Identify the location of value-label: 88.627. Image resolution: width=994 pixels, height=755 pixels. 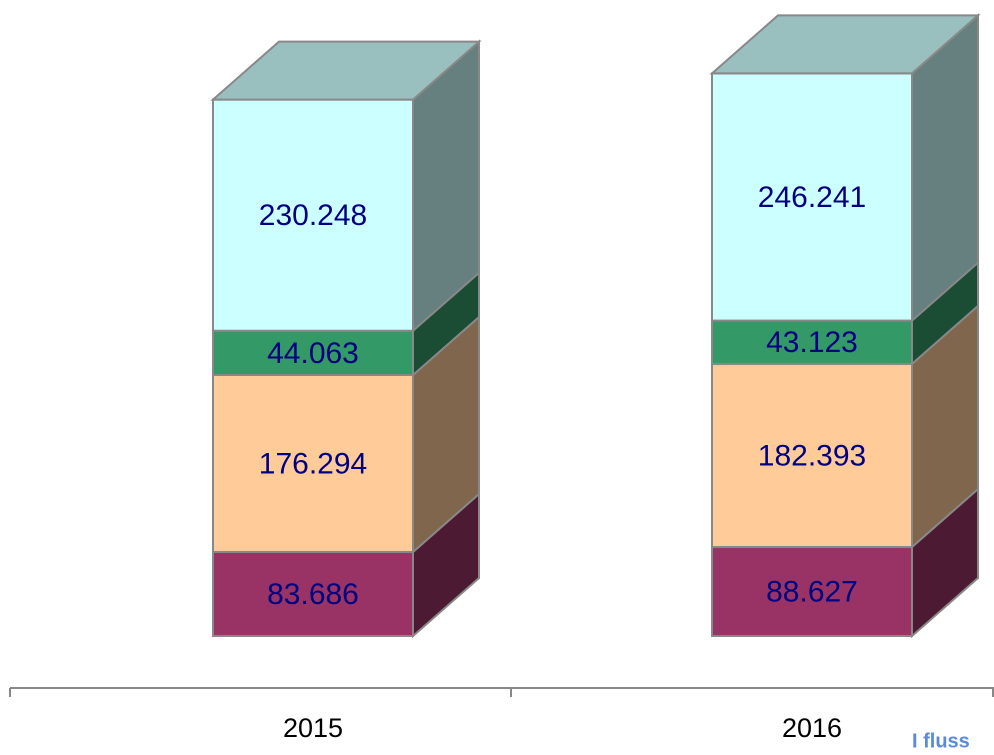
(812, 591).